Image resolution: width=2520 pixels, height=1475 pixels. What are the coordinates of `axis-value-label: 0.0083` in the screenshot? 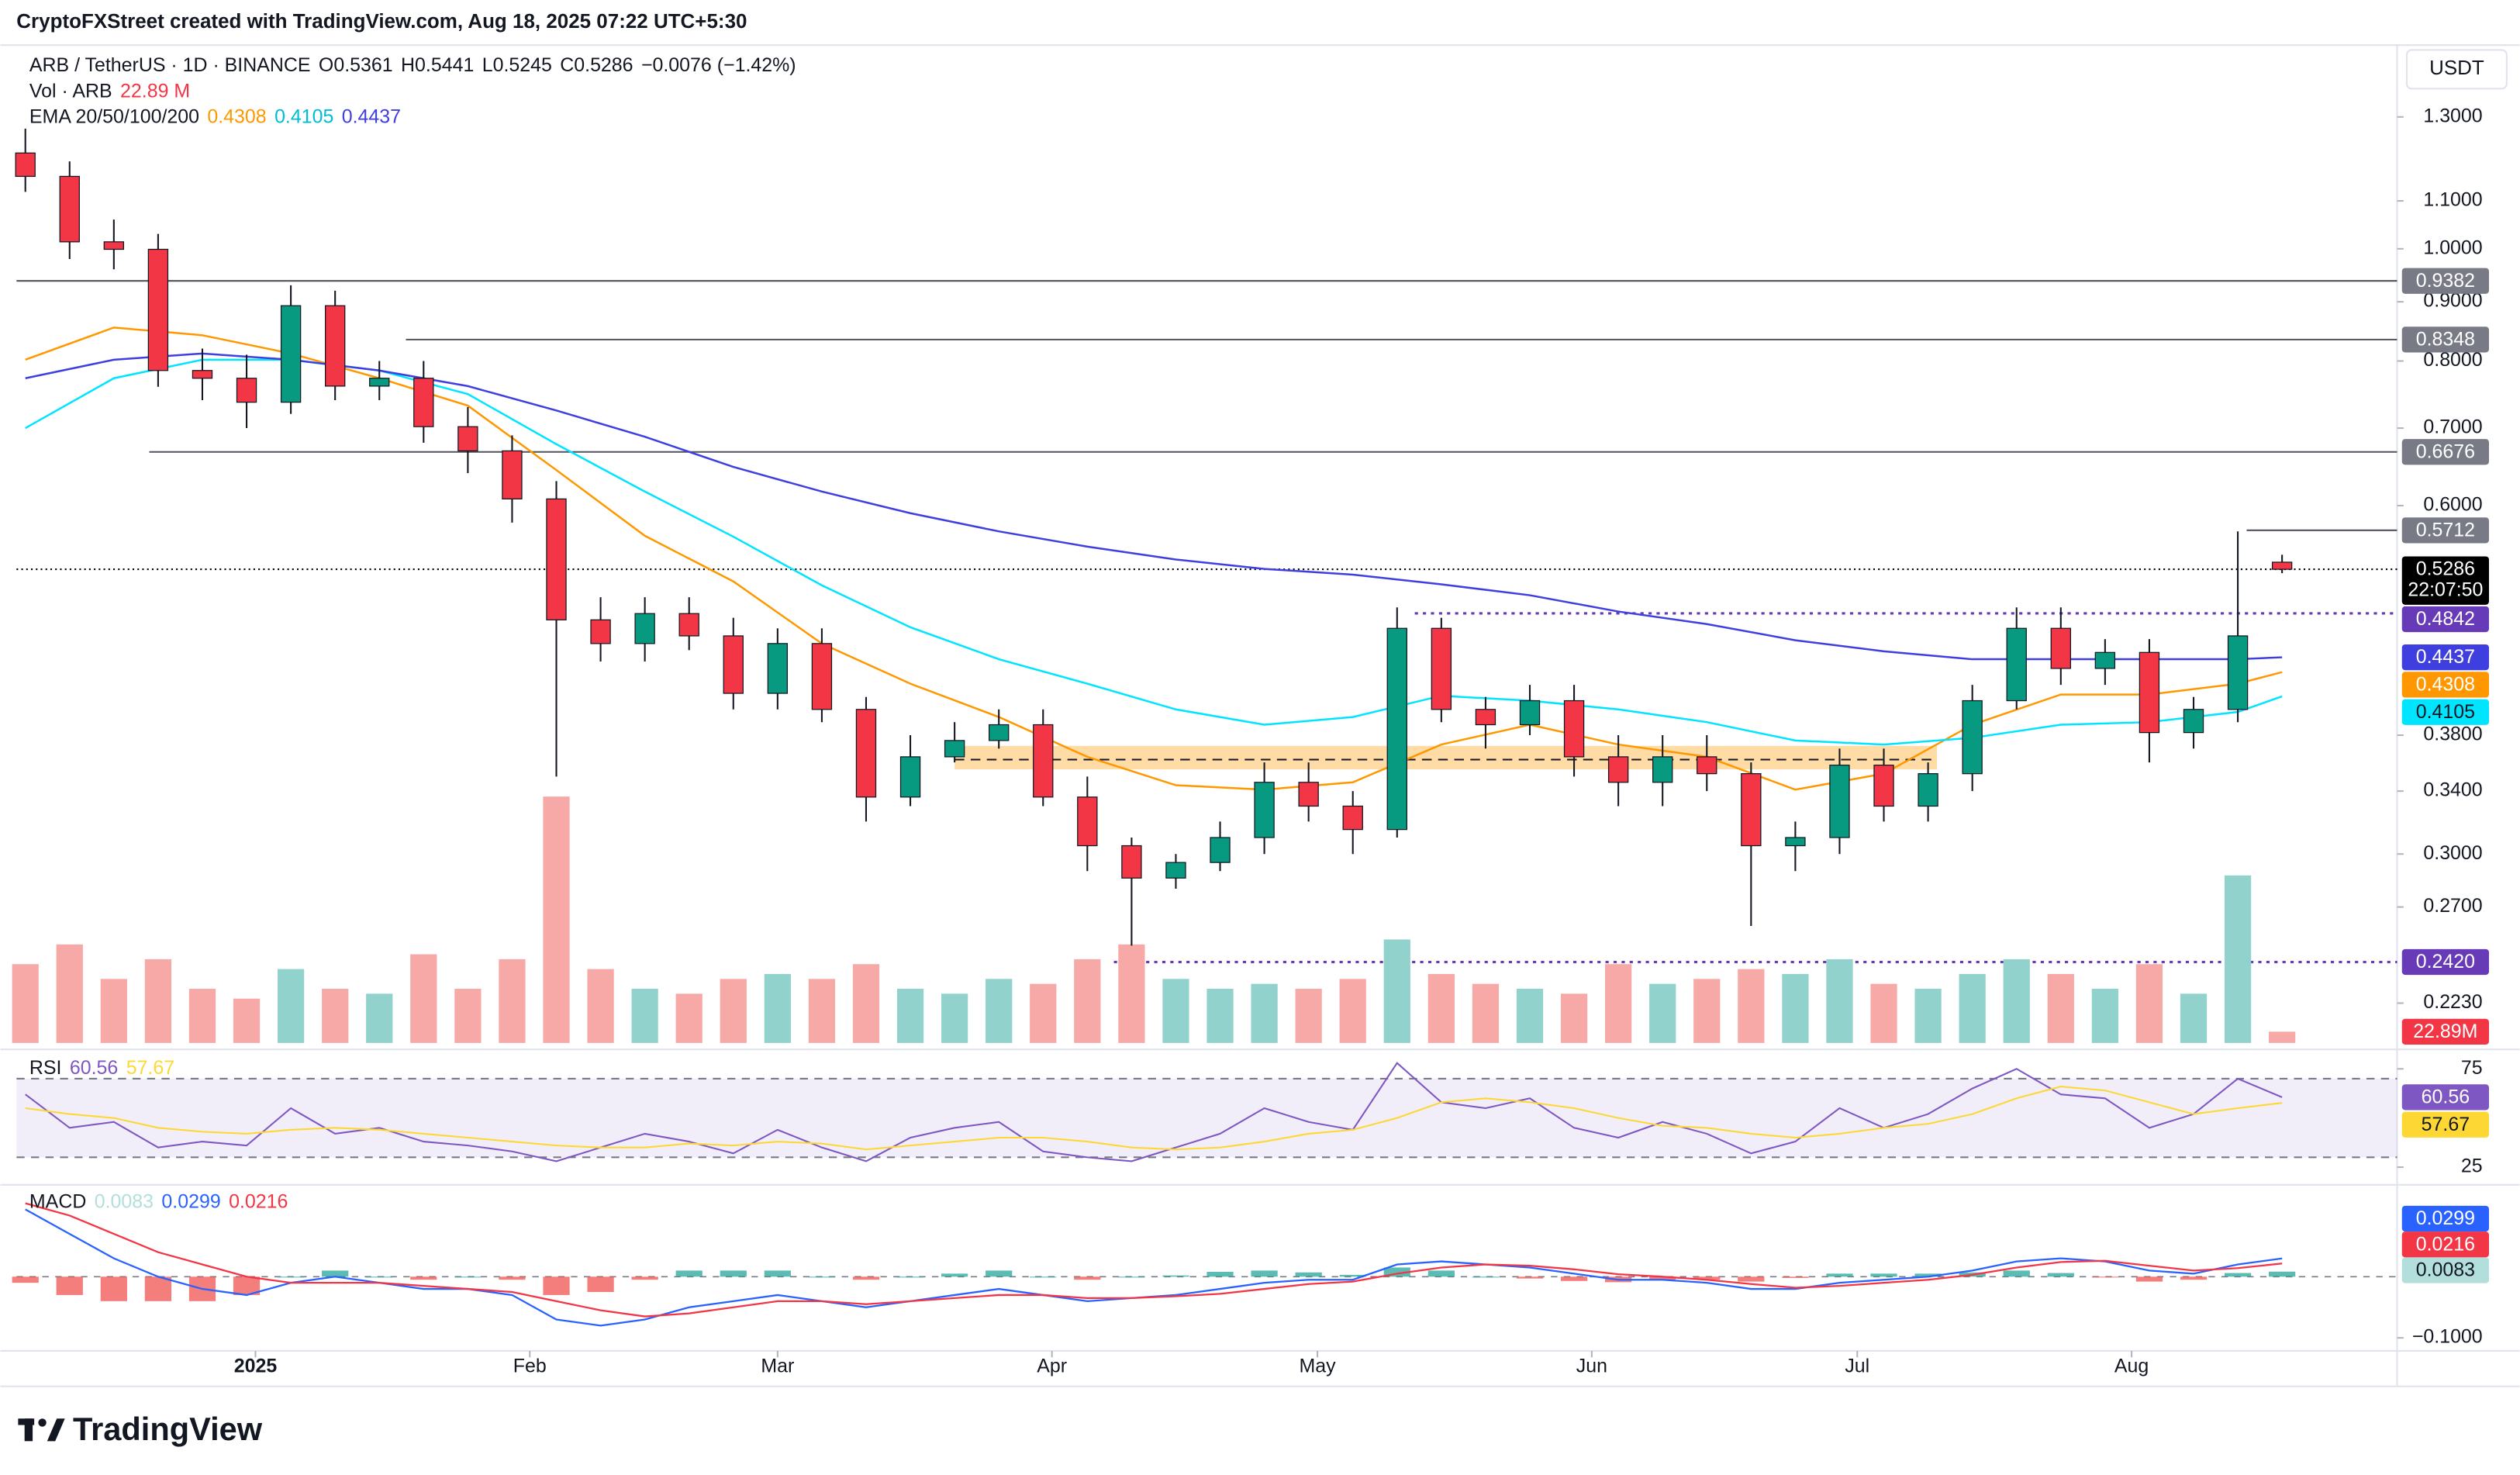 It's located at (2445, 1270).